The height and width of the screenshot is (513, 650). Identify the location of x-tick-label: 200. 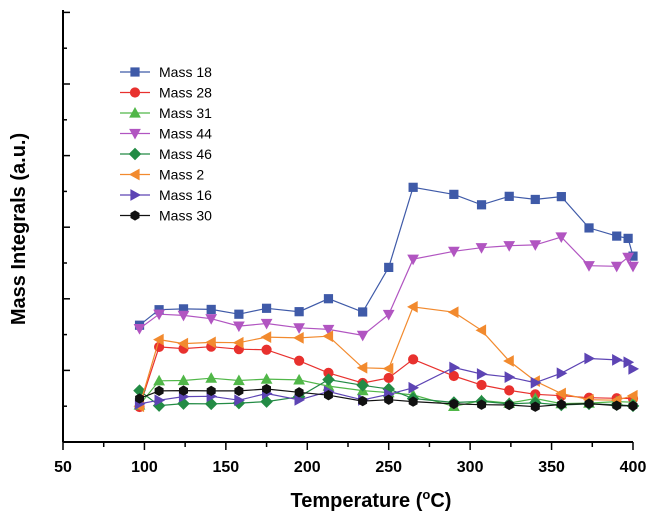
(307, 467).